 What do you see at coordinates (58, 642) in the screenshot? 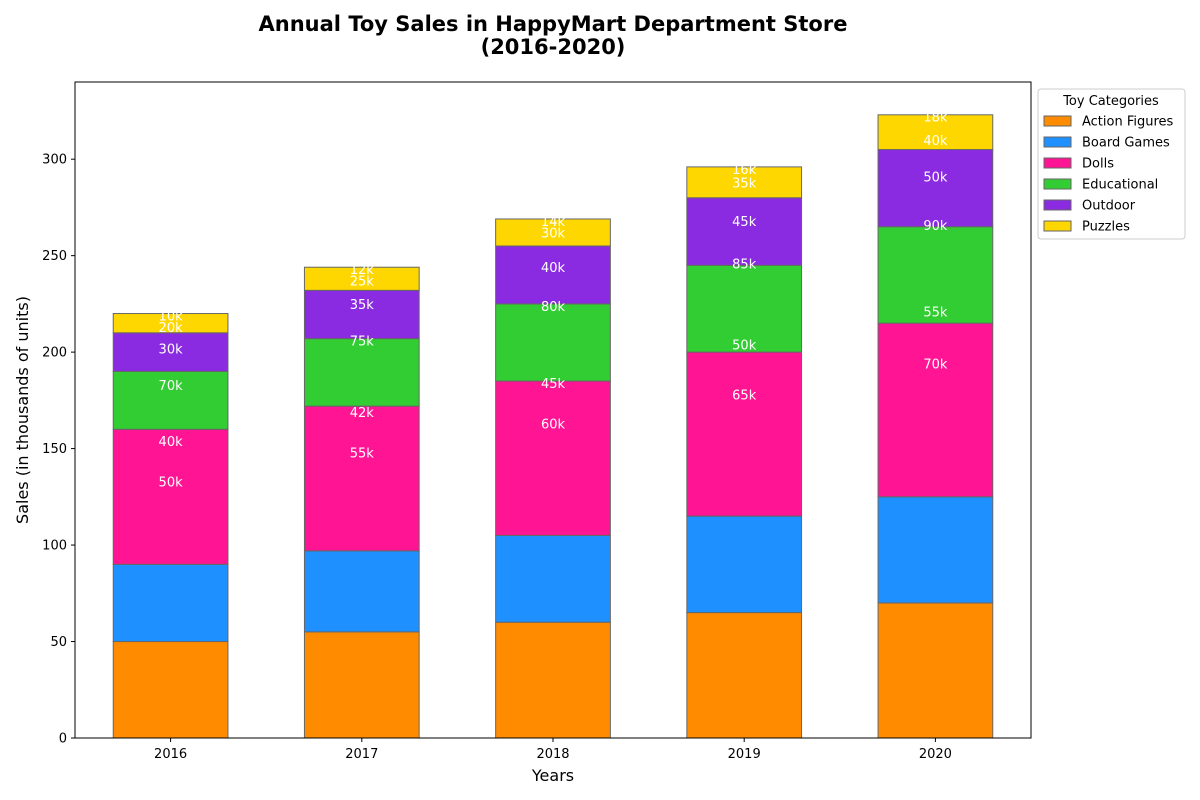
I see `y-tick-label: 50` at bounding box center [58, 642].